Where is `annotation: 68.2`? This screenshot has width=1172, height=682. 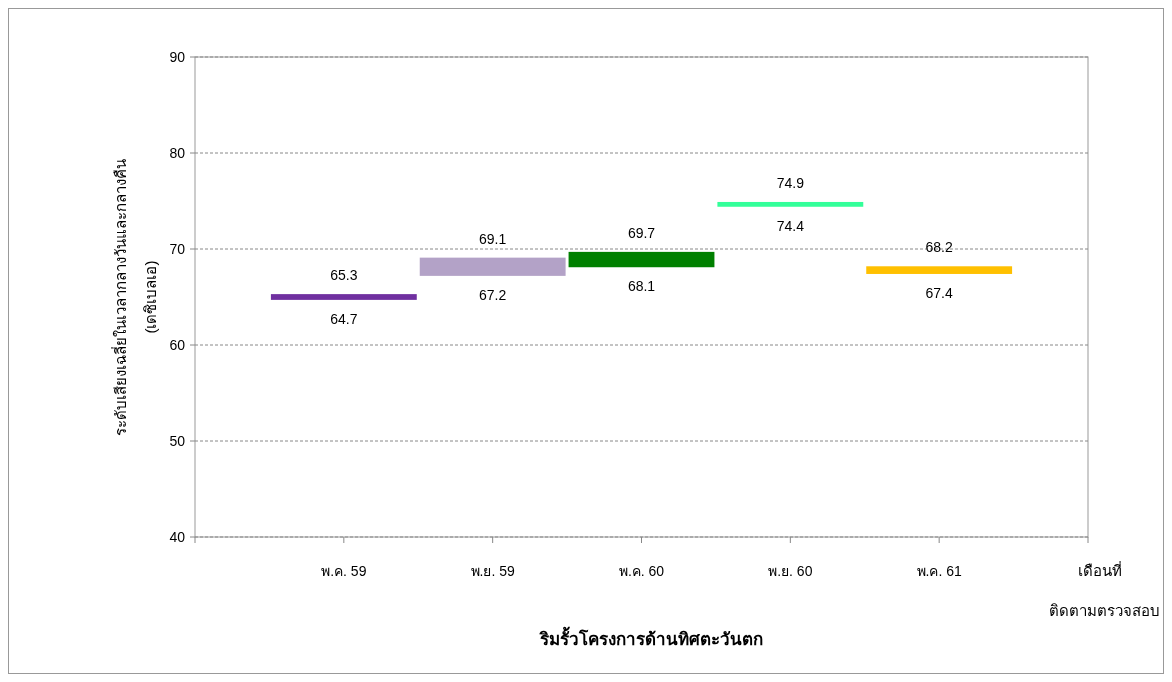 annotation: 68.2 is located at coordinates (939, 247).